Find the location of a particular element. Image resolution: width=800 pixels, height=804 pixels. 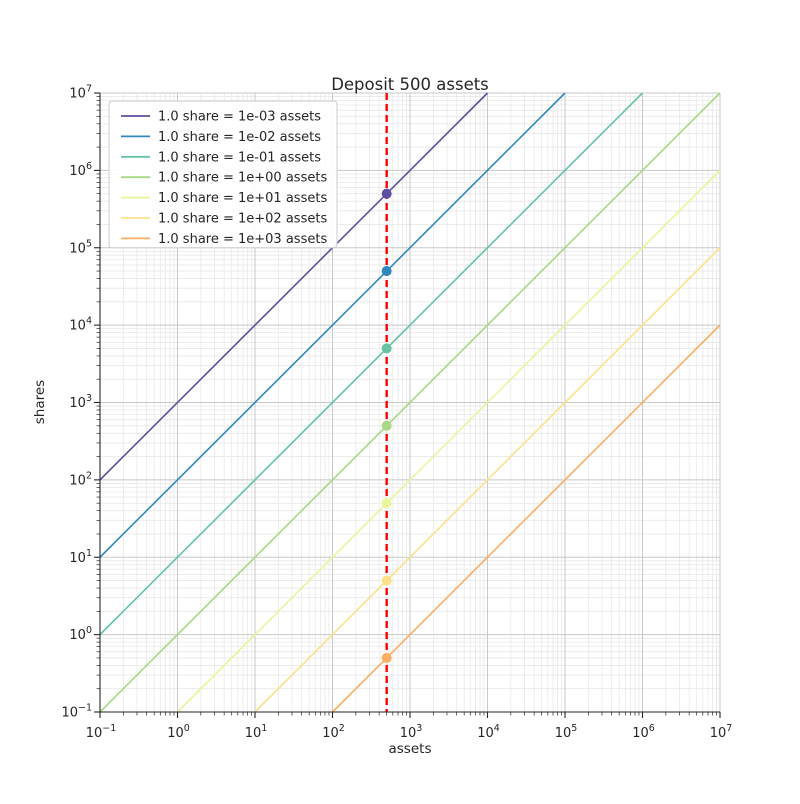

y-tick-label: 10³ is located at coordinates (80, 402).